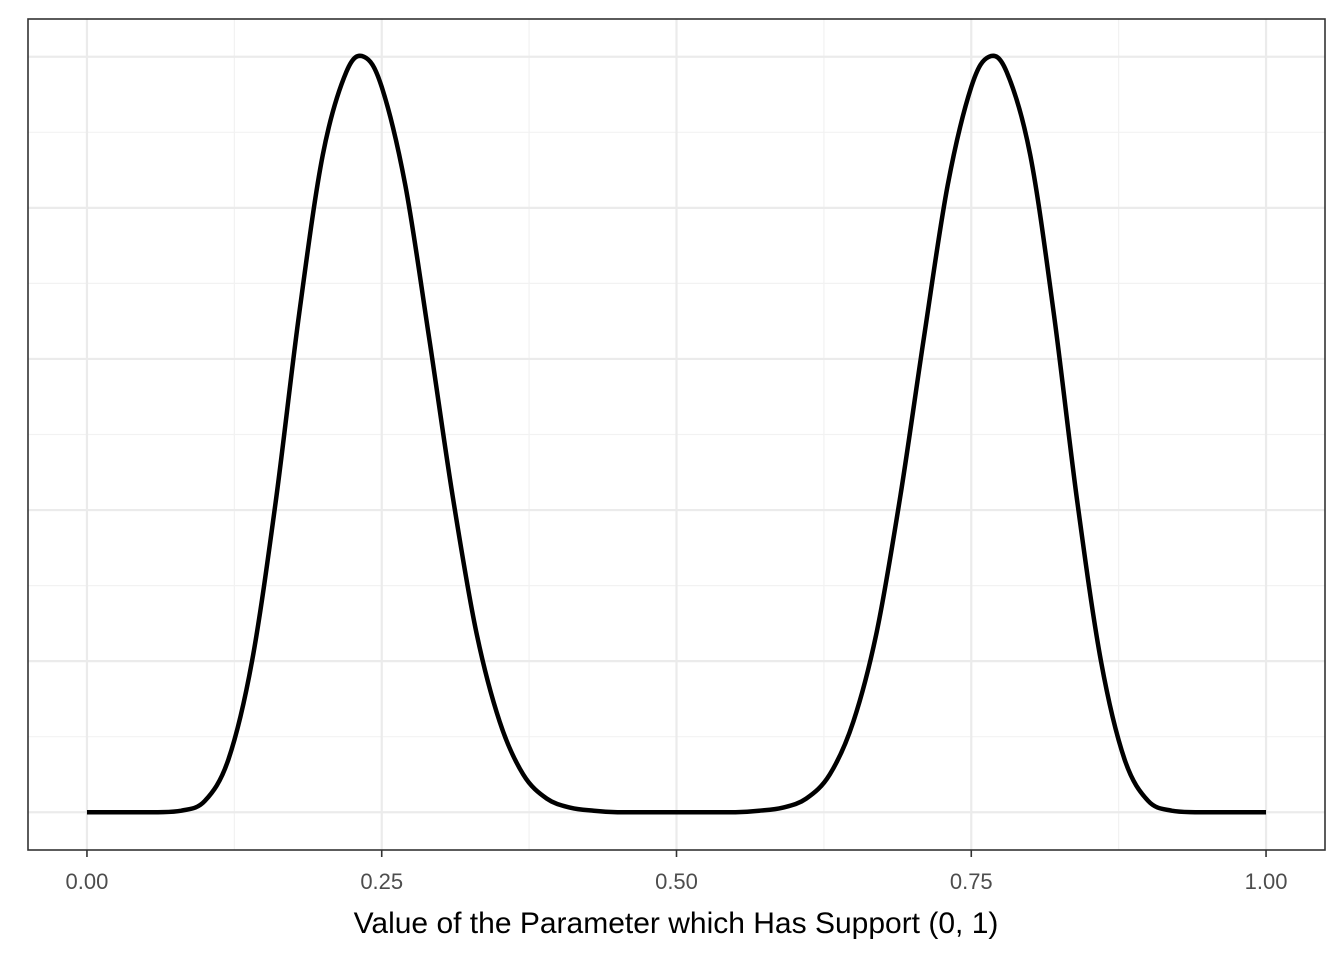 Image resolution: width=1344 pixels, height=960 pixels. Describe the element at coordinates (87, 881) in the screenshot. I see `x-tick-label: 0.00` at that location.